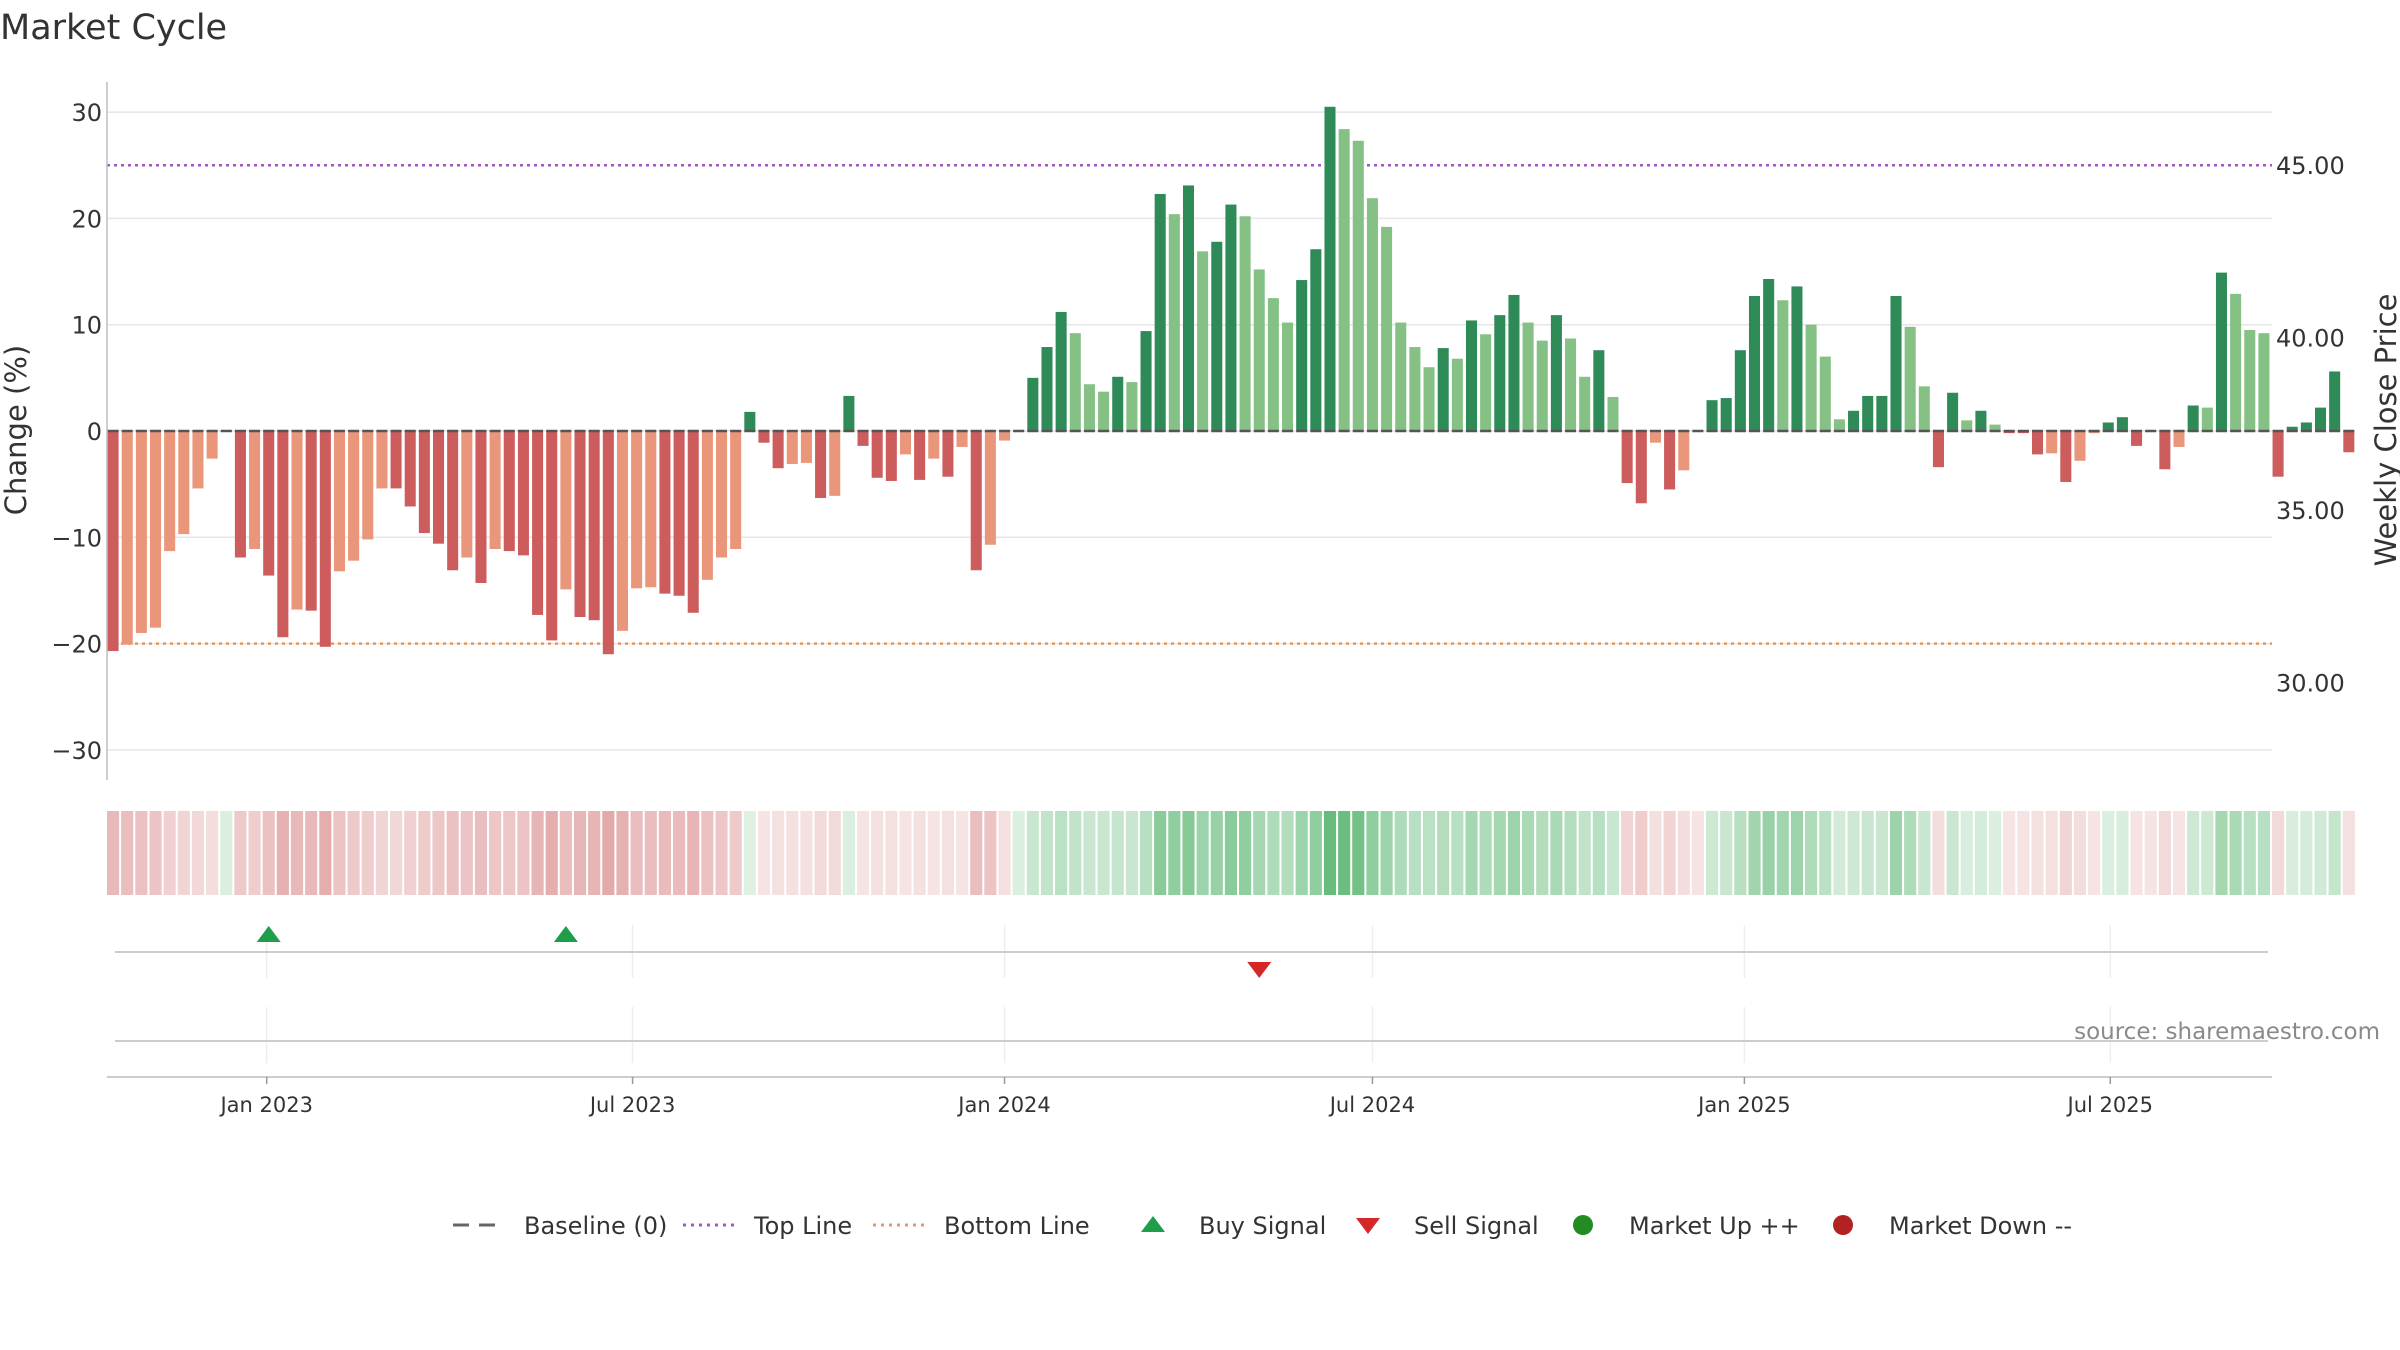 This screenshot has height=1350, width=2400. I want to click on legend-label: Sell Signal, so click(1476, 1226).